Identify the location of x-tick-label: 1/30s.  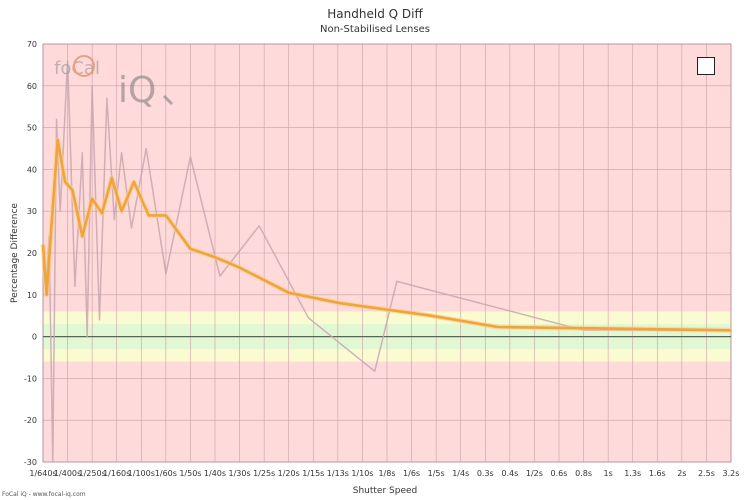
(240, 473).